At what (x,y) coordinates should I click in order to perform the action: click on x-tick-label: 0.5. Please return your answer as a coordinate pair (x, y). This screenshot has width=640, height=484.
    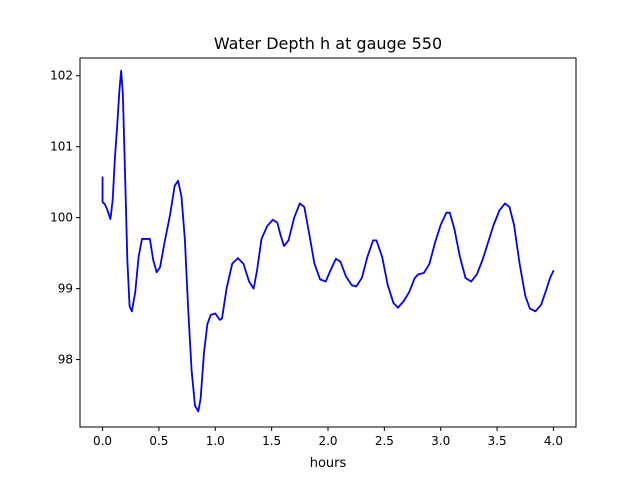
    Looking at the image, I should click on (158, 441).